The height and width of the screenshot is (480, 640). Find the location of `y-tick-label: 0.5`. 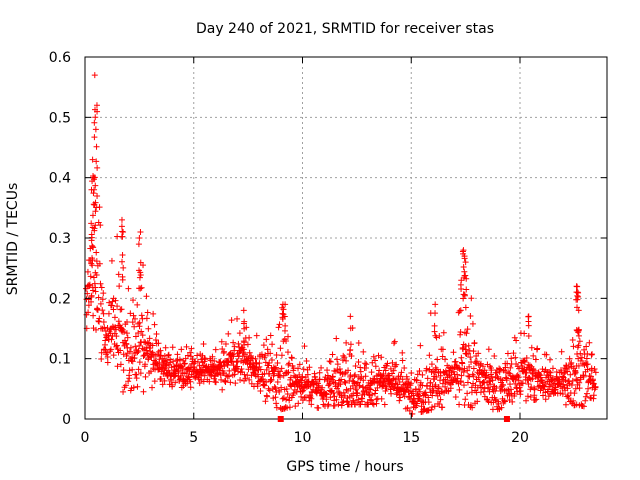

y-tick-label: 0.5 is located at coordinates (60, 118).